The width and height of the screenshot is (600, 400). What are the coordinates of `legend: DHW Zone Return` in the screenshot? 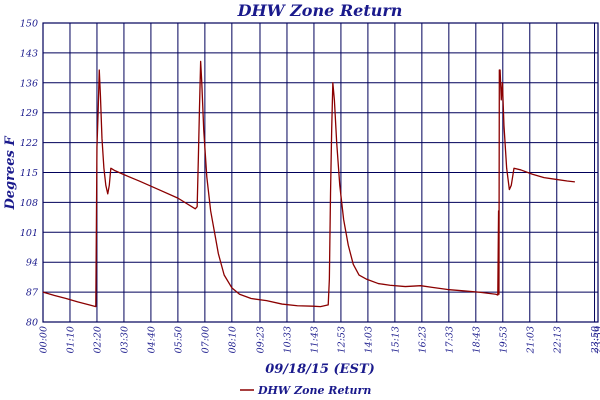 It's located at (305, 390).